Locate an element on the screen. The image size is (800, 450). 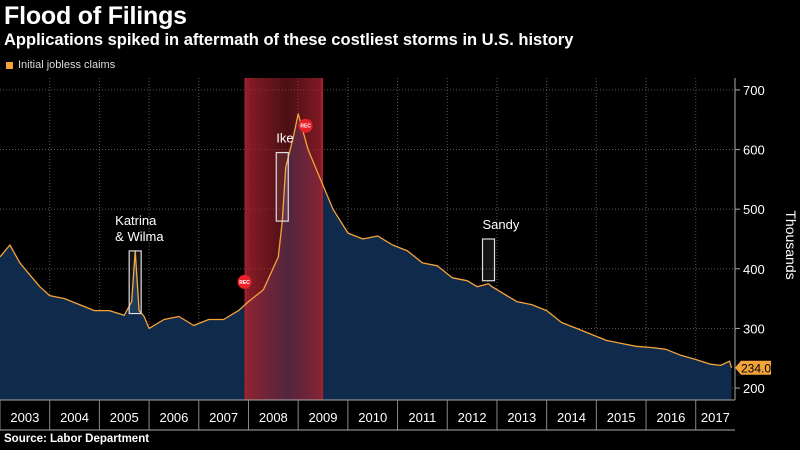
legend-label: Initial jobless claims is located at coordinates (67, 65).